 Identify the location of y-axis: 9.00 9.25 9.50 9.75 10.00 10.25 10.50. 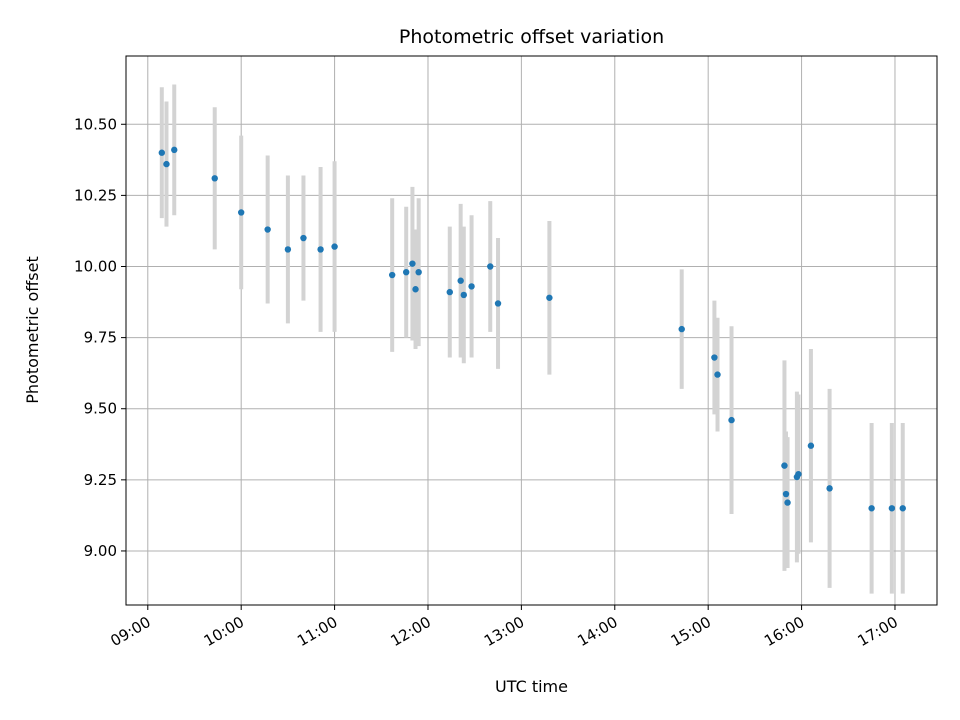
(100, 337).